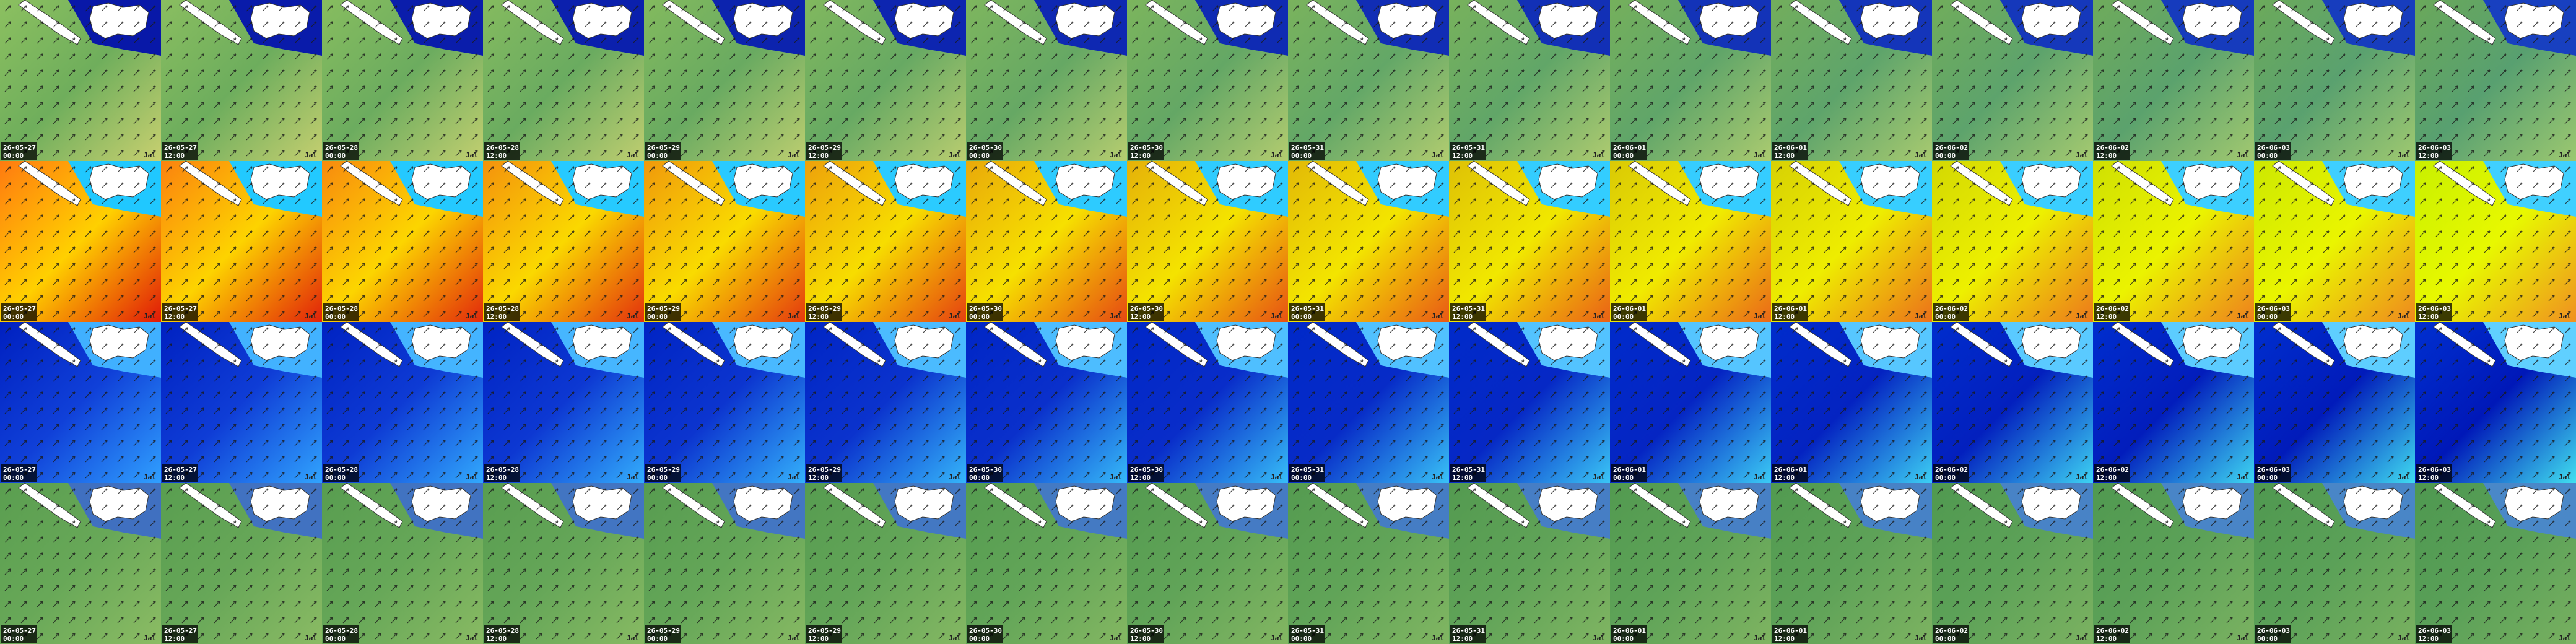 The image size is (2576, 644). What do you see at coordinates (1307, 309) in the screenshot?
I see `date-label: 26-05-31` at bounding box center [1307, 309].